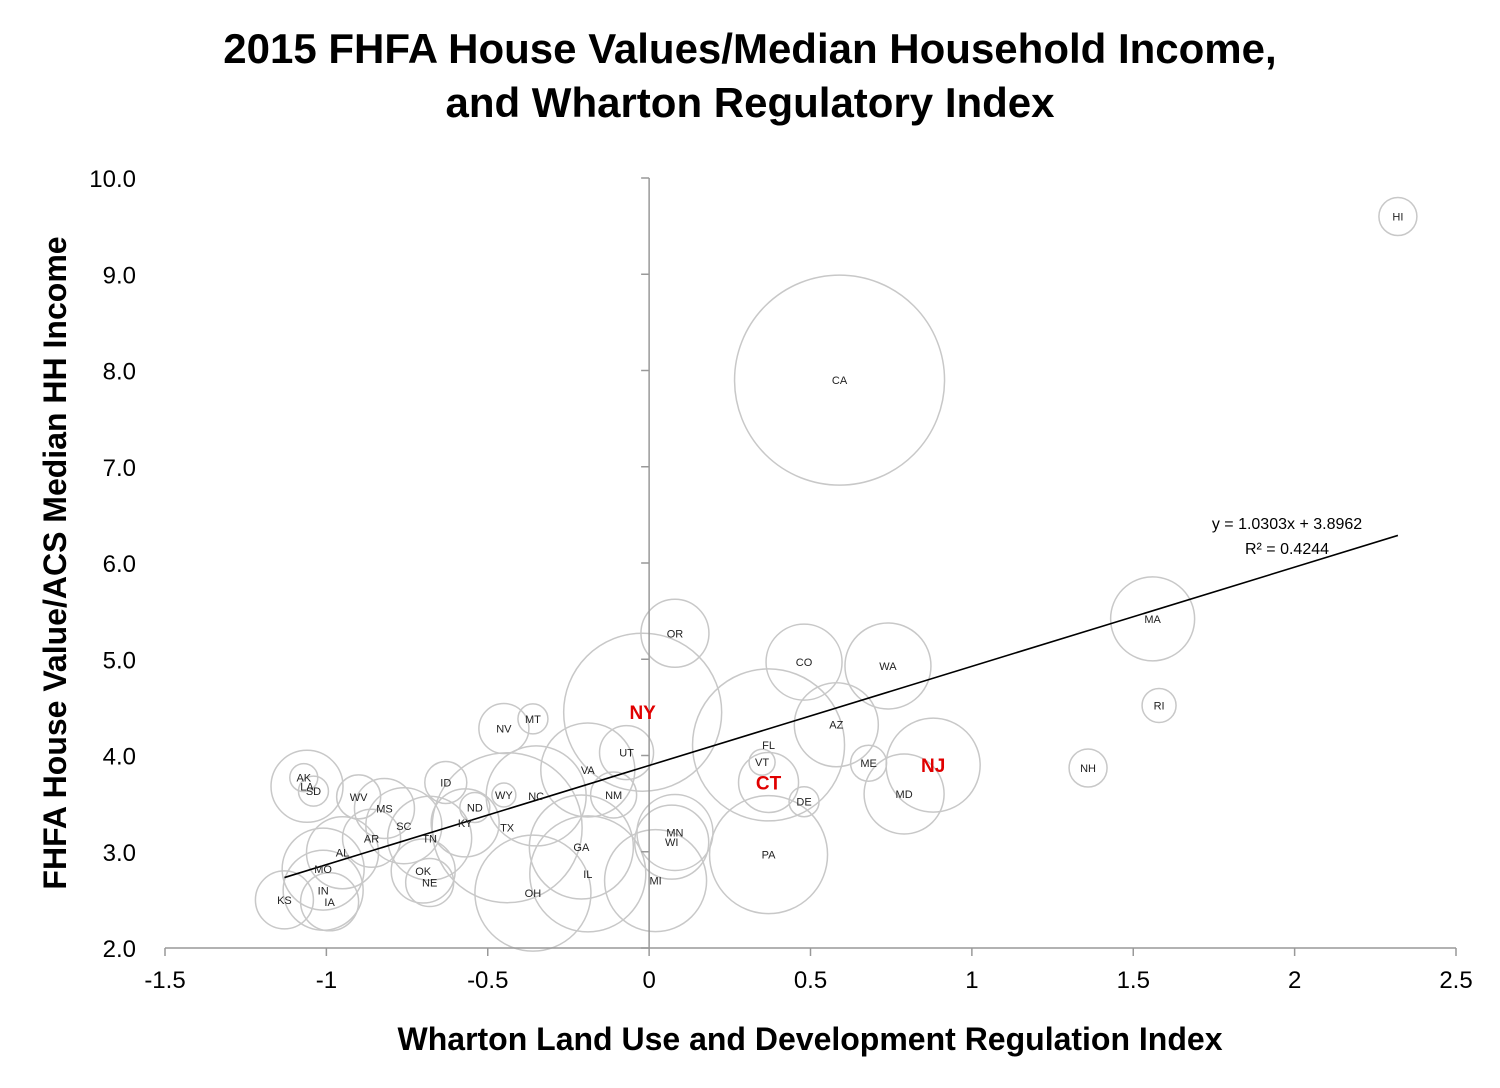 The image size is (1500, 1088). What do you see at coordinates (487, 980) in the screenshot?
I see `x-tick-label: -0.5` at bounding box center [487, 980].